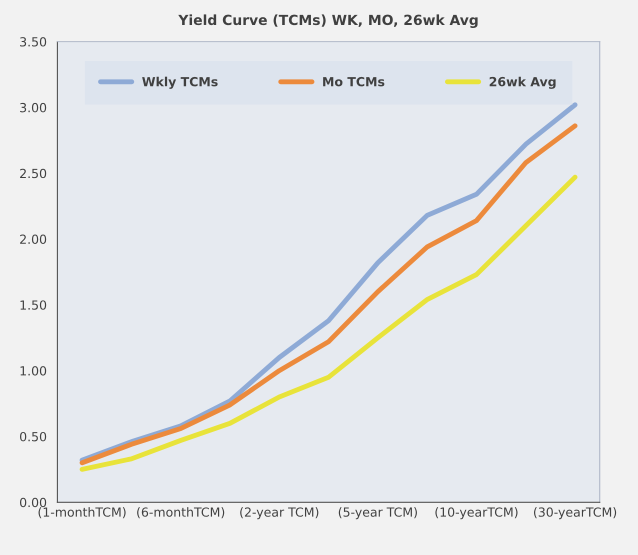 This screenshot has height=555, width=638. Describe the element at coordinates (33, 503) in the screenshot. I see `y-tick-label: 0.00` at that location.